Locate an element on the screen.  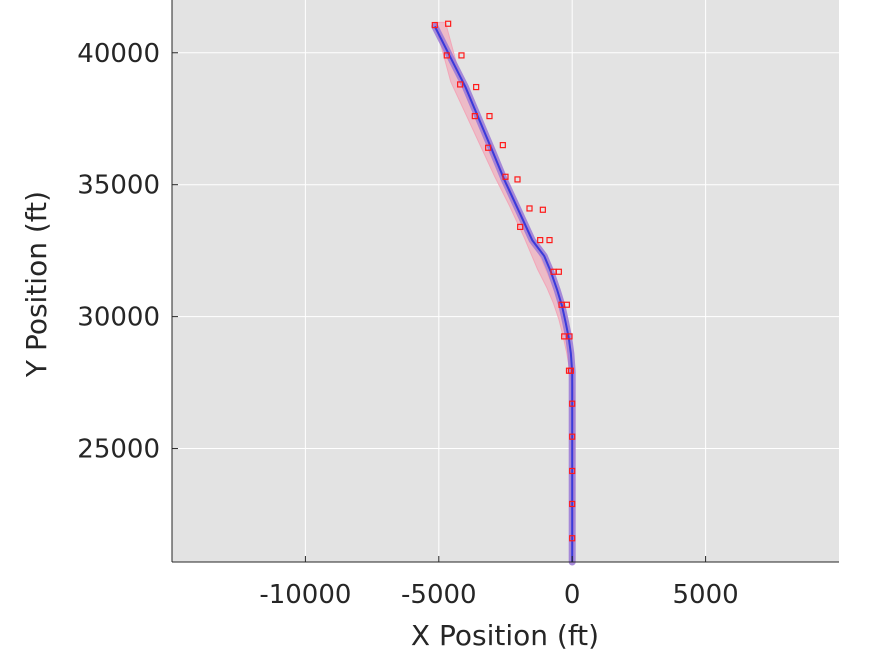
trajectory-path is located at coordinates (503, 294).